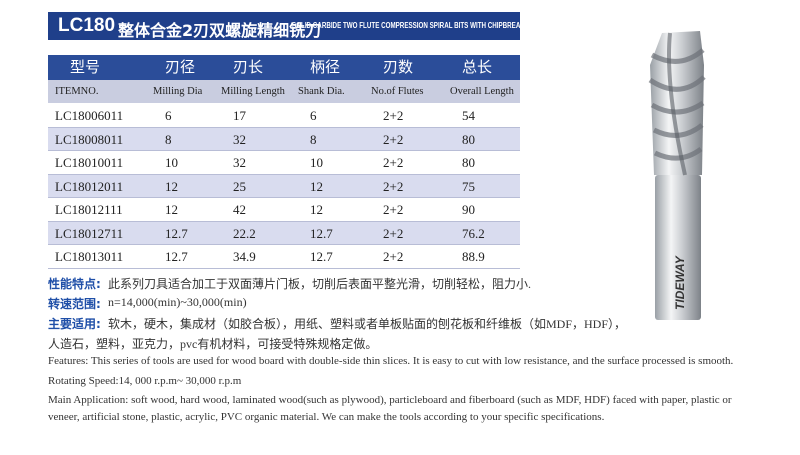 Image resolution: width=800 pixels, height=455 pixels. I want to click on brand: TIDEWAY, so click(680, 282).